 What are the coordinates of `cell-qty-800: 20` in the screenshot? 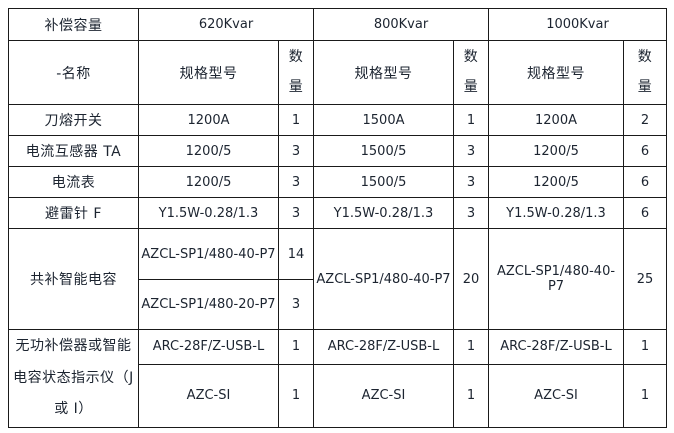 It's located at (471, 279).